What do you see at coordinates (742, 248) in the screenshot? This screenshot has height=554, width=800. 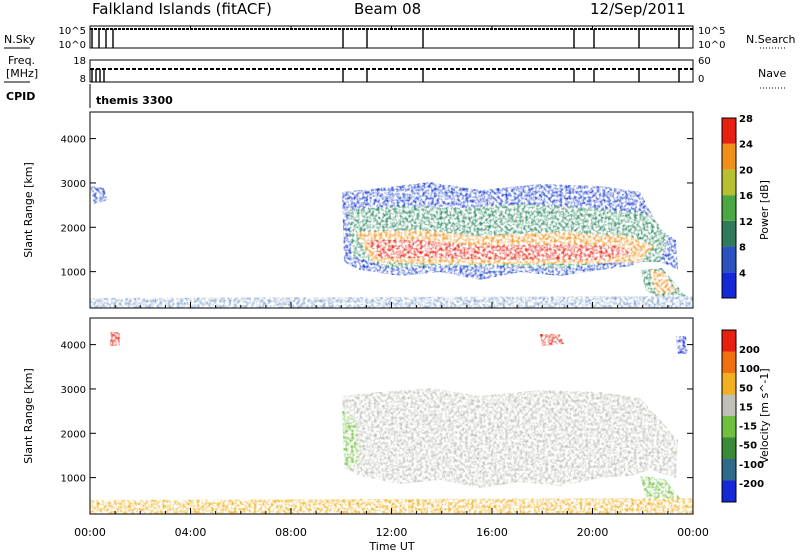 I see `power-colorbar-tick: 8` at bounding box center [742, 248].